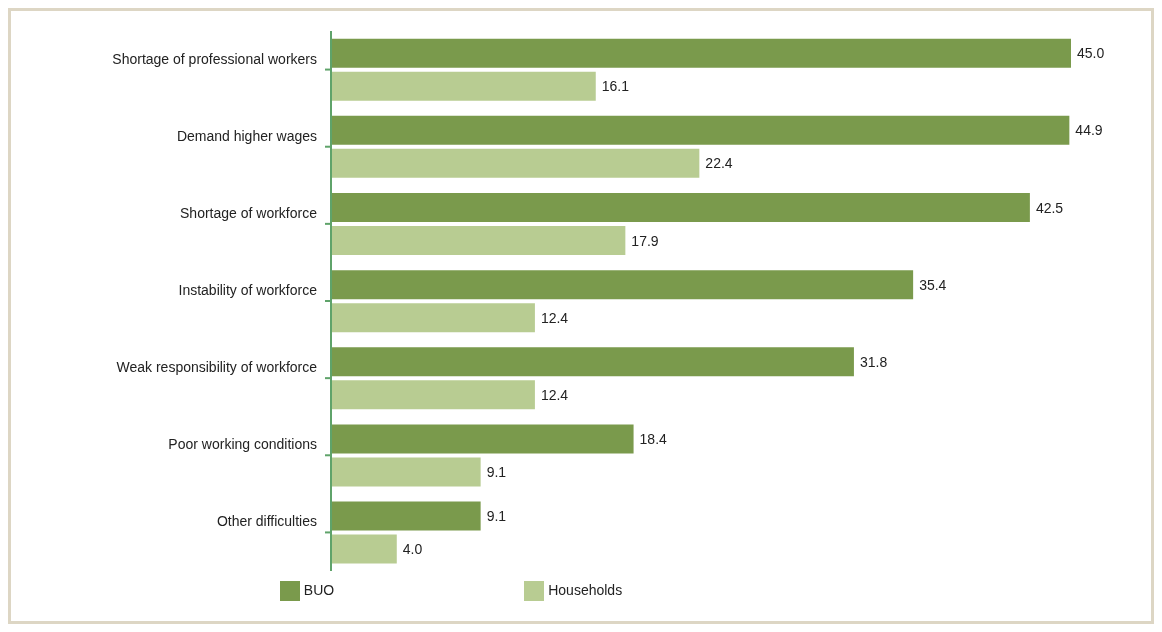 The image size is (1162, 632). Describe the element at coordinates (248, 290) in the screenshot. I see `y-tick-label: Instability of workforce` at that location.